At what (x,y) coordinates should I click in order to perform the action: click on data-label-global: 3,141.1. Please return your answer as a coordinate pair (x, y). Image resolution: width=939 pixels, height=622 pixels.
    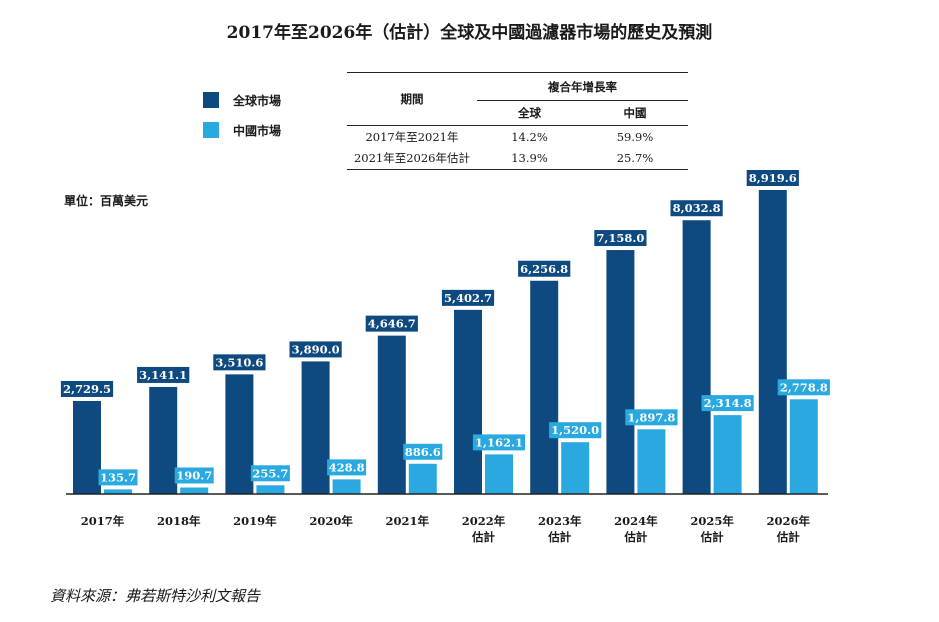
    Looking at the image, I should click on (163, 375).